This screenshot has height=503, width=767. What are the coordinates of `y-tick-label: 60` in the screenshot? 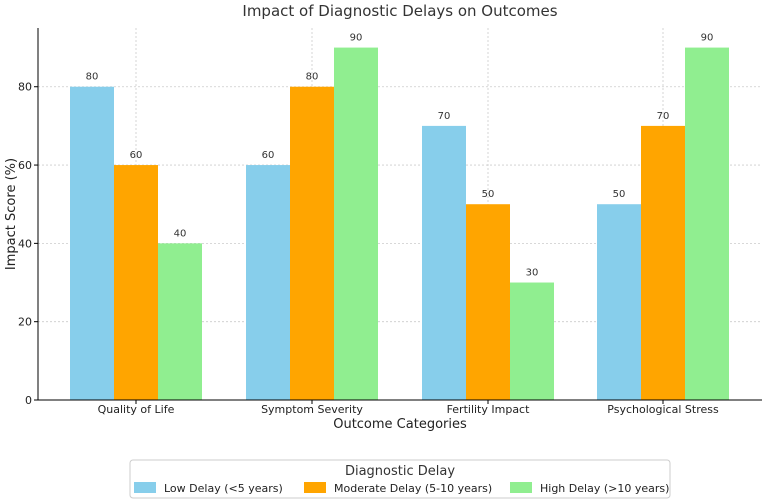 It's located at (25, 165).